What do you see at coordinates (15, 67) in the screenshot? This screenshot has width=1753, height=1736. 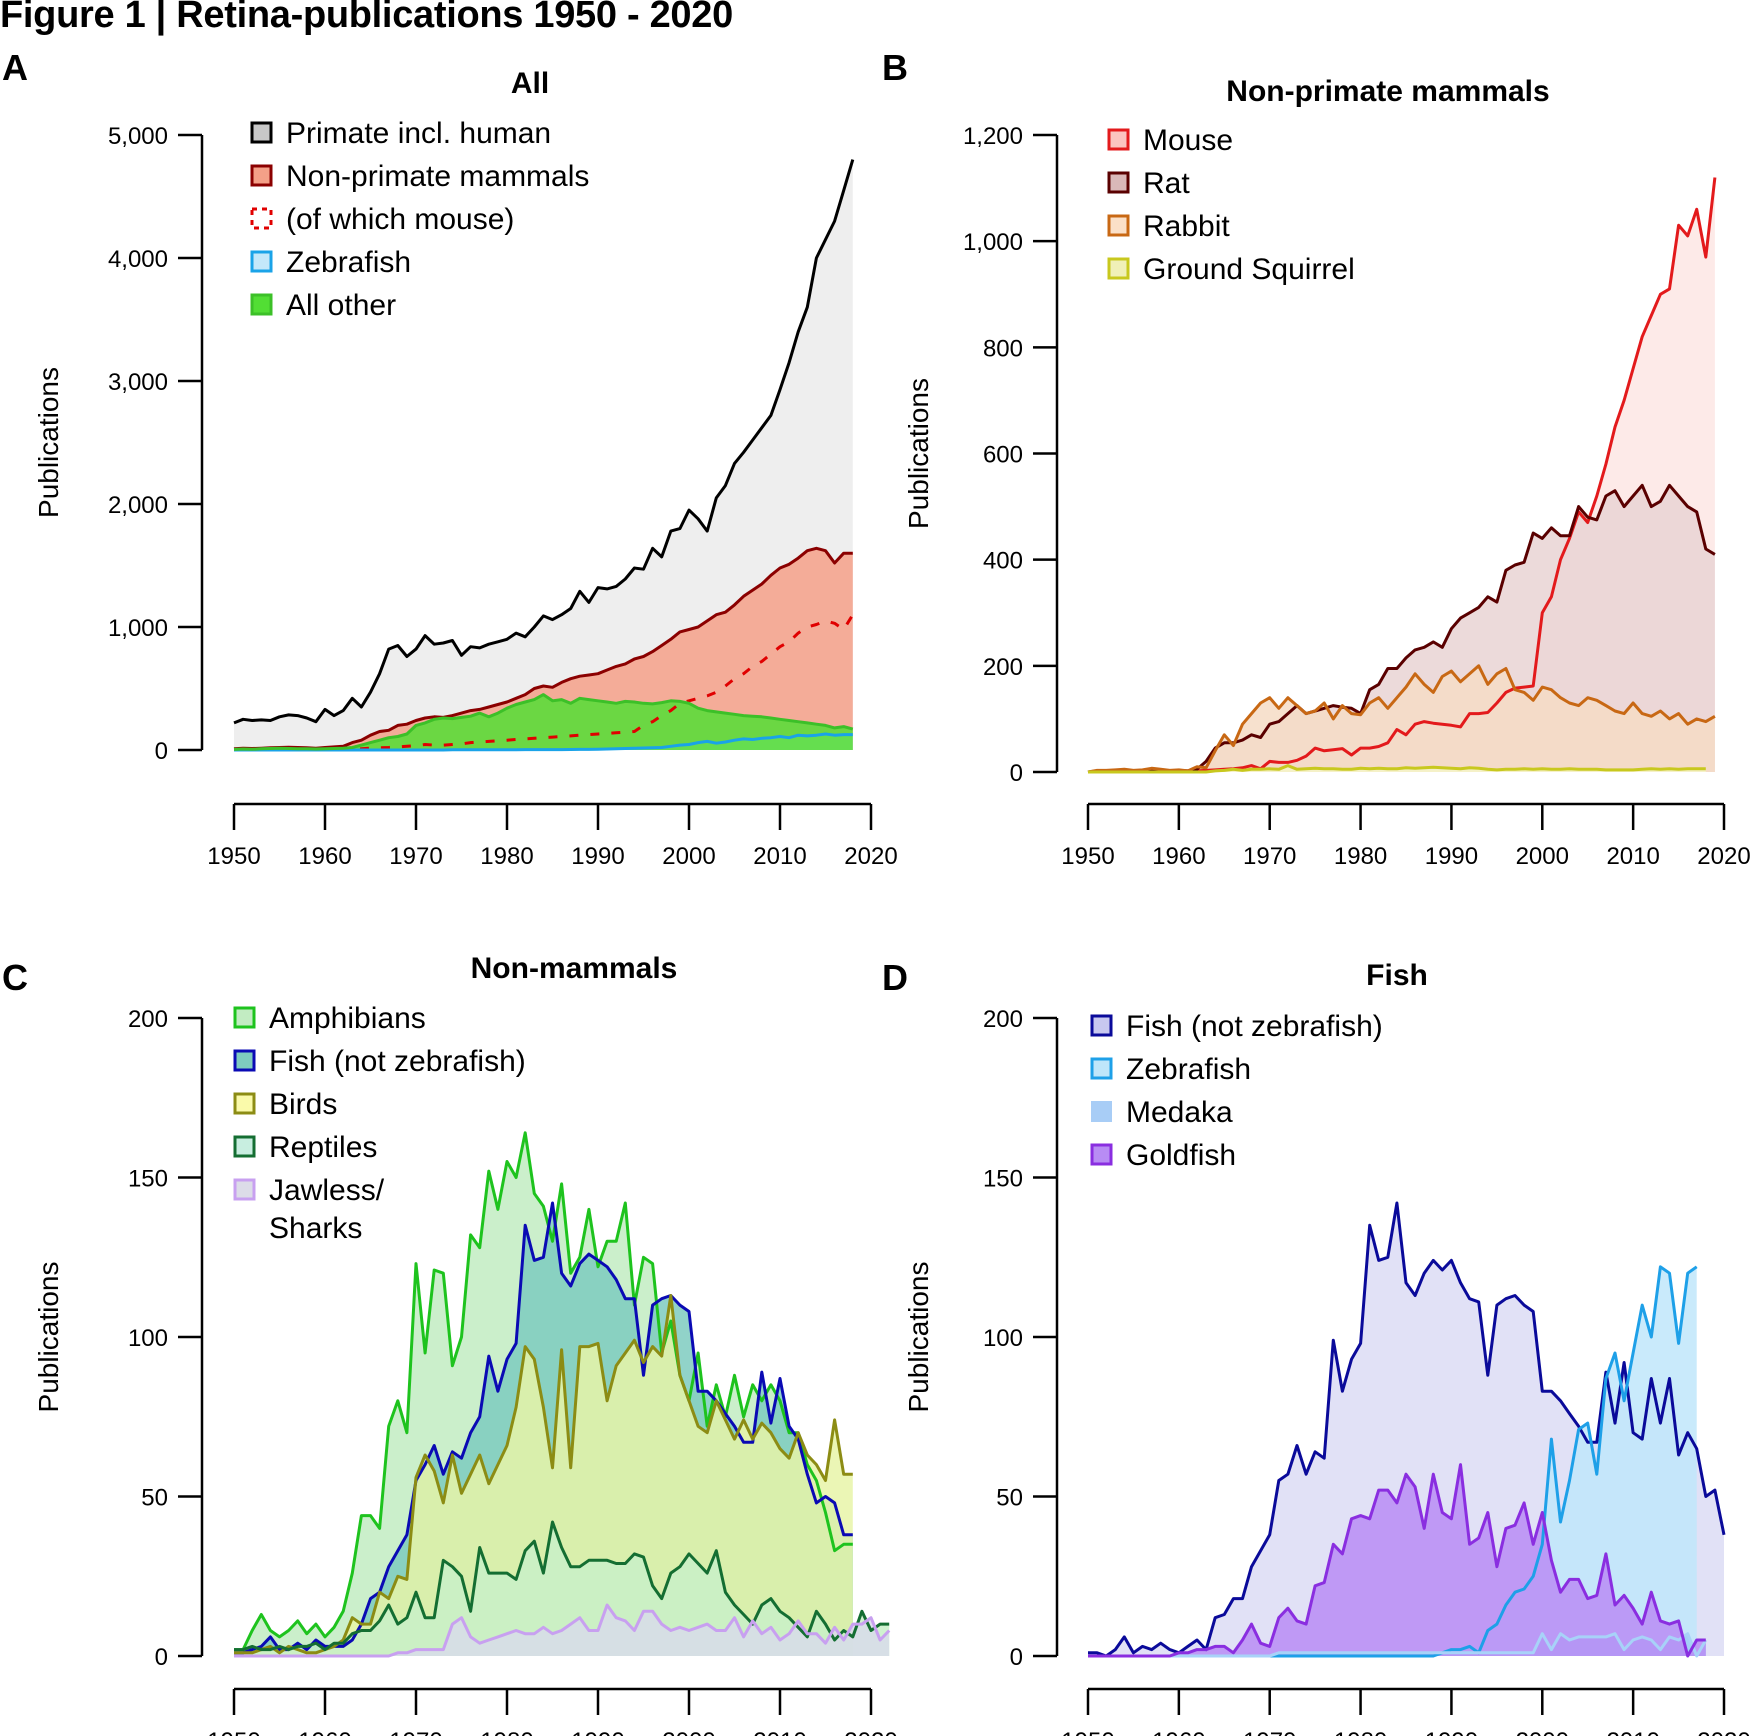 I see `panel-letter: A` at bounding box center [15, 67].